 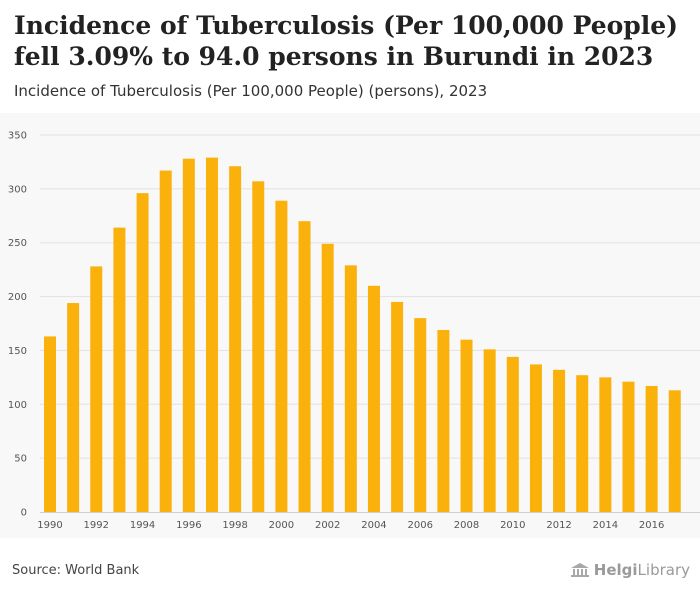 I want to click on bar-1995, so click(x=165, y=341).